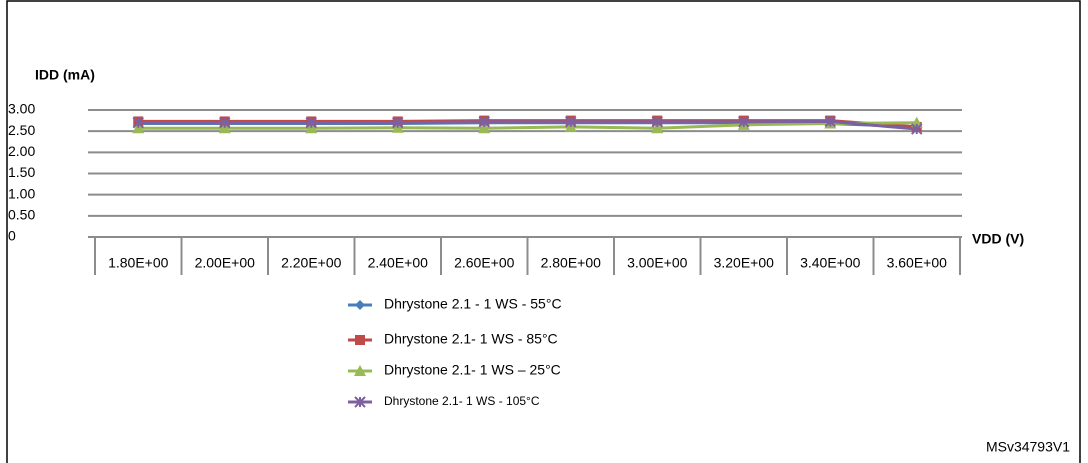 This screenshot has width=1088, height=463. Describe the element at coordinates (12, 236) in the screenshot. I see `y-tick-label: 0` at that location.